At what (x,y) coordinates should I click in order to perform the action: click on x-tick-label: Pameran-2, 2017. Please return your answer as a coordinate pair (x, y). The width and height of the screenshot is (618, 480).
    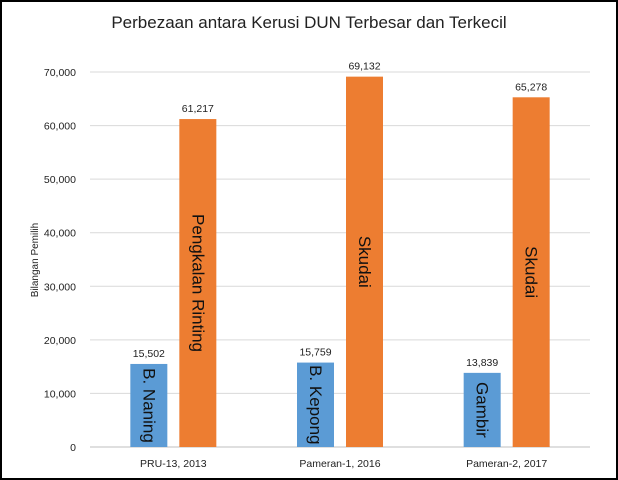
    Looking at the image, I should click on (506, 464).